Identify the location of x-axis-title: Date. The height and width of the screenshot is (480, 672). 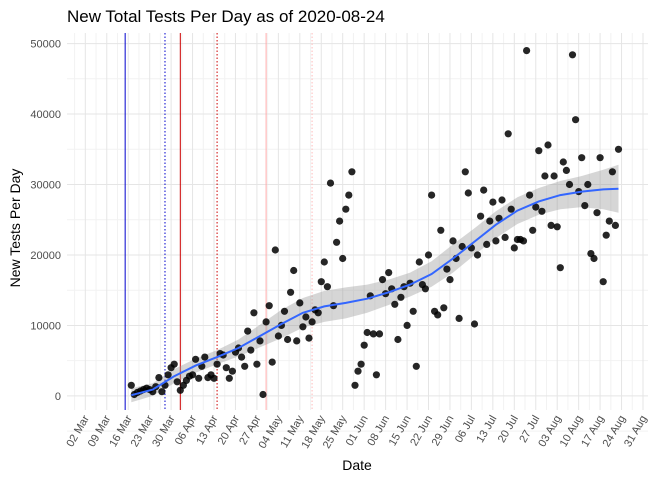
(357, 465).